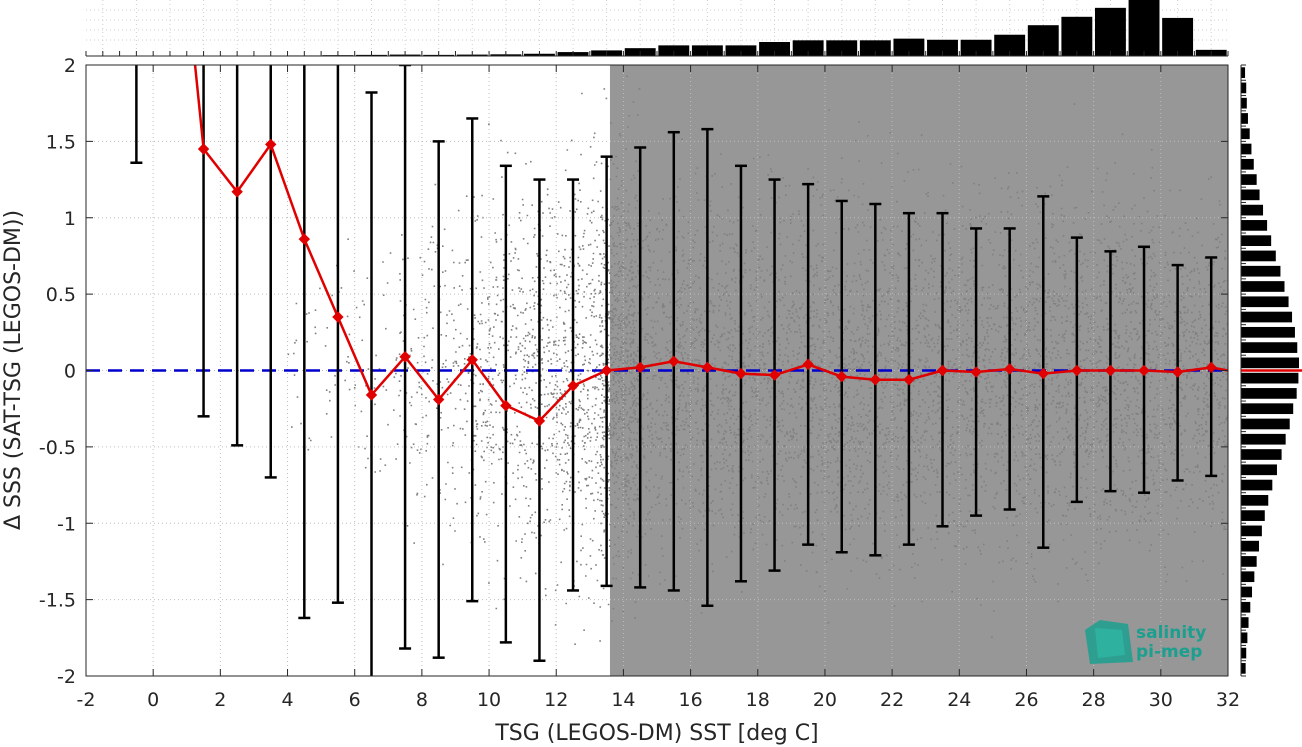  I want to click on x-tick-label: 4, so click(287, 700).